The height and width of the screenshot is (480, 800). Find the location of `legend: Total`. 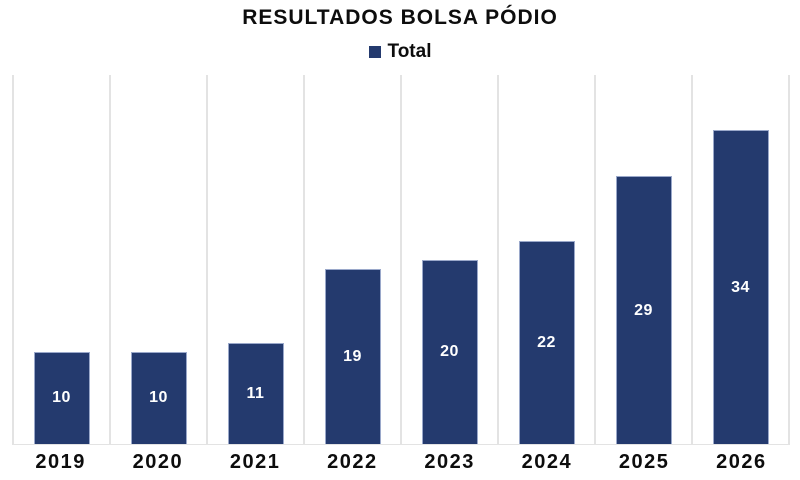

legend: Total is located at coordinates (400, 52).